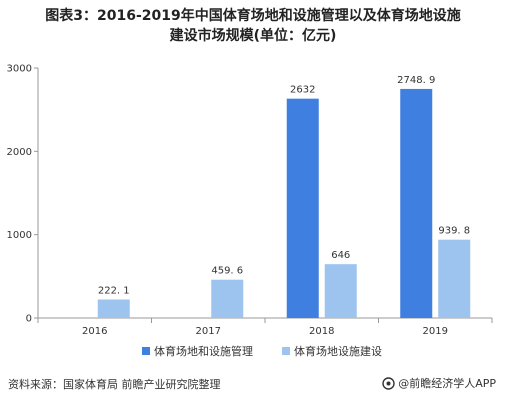 Image resolution: width=506 pixels, height=404 pixels. Describe the element at coordinates (302, 90) in the screenshot. I see `data-label: 2632` at that location.